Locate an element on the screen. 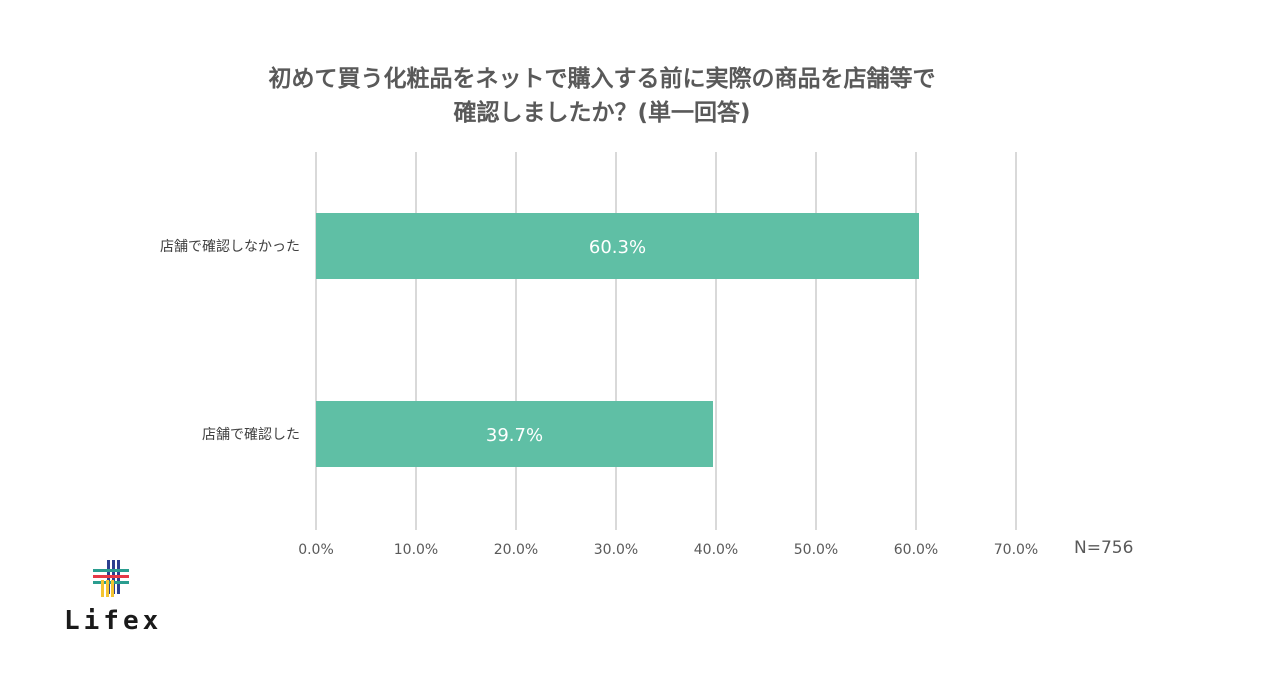  x-tick-label: 70.0% is located at coordinates (1016, 550).